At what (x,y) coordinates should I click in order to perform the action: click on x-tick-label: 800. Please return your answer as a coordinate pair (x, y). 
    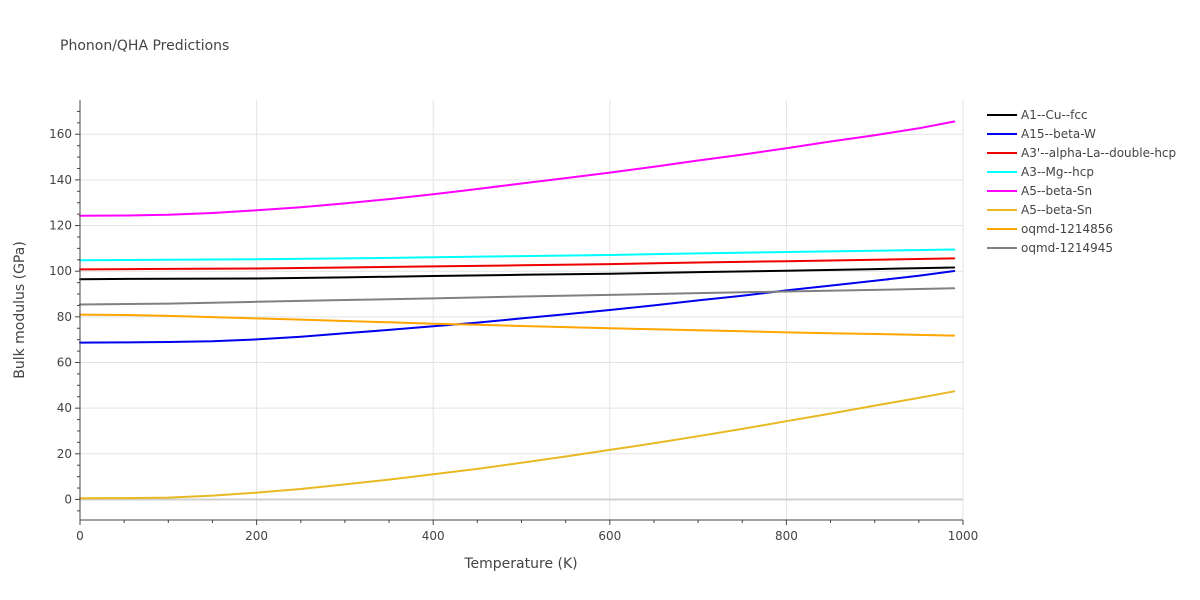
    Looking at the image, I should click on (786, 536).